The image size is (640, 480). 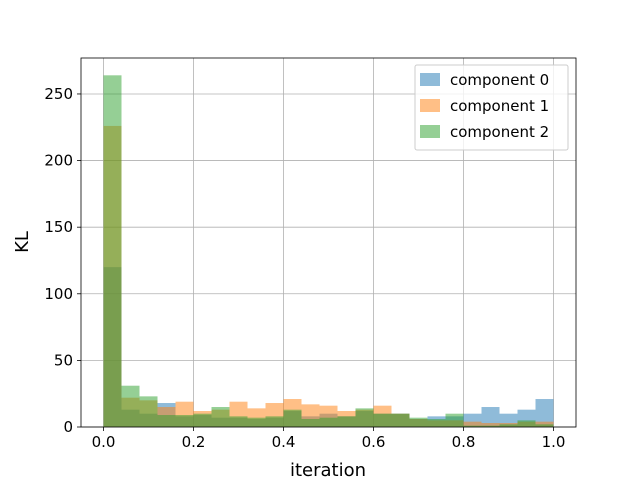 I want to click on y-tick-label: 250, so click(x=58, y=94).